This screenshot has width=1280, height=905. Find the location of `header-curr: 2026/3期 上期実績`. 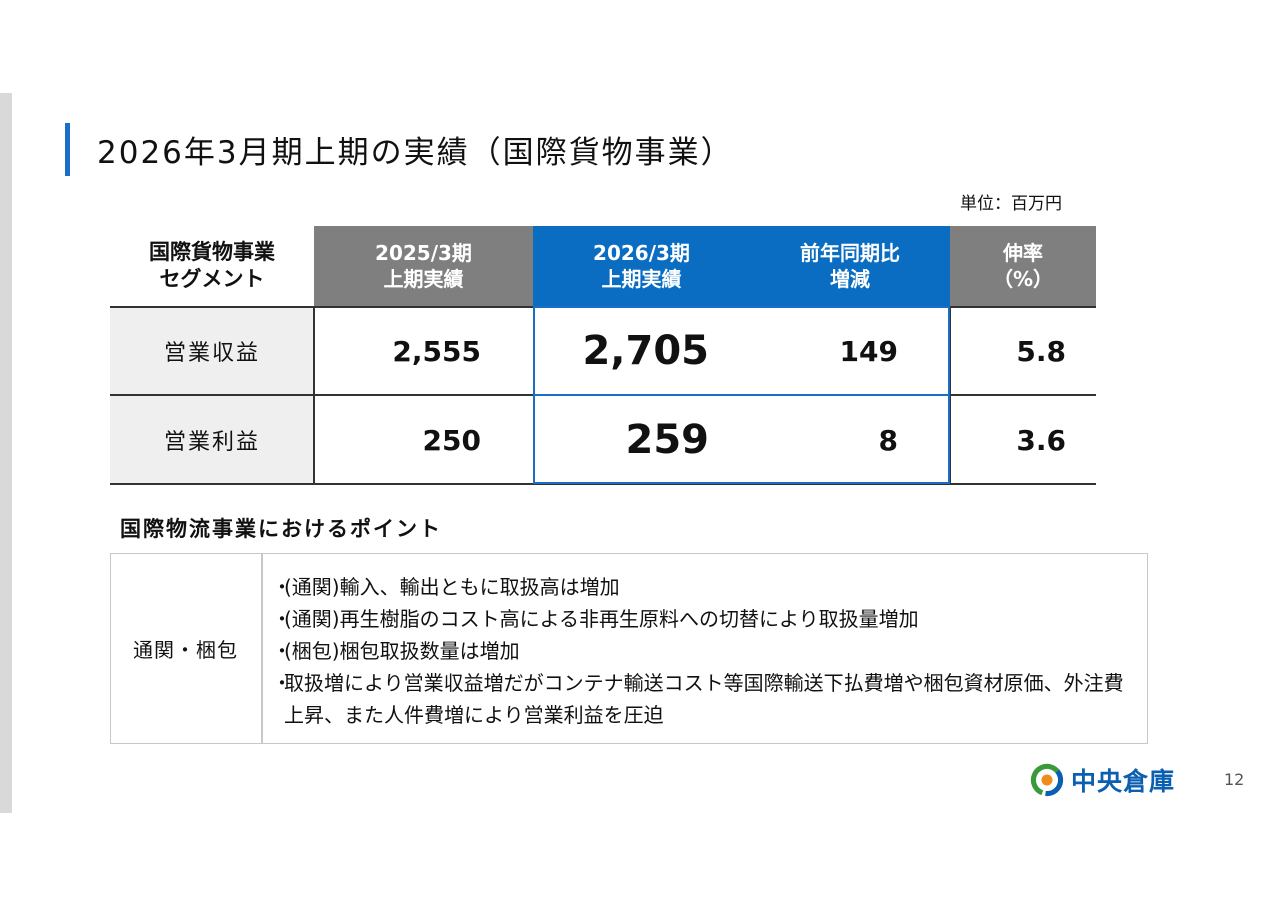

header-curr: 2026/3期 上期実績 is located at coordinates (641, 266).